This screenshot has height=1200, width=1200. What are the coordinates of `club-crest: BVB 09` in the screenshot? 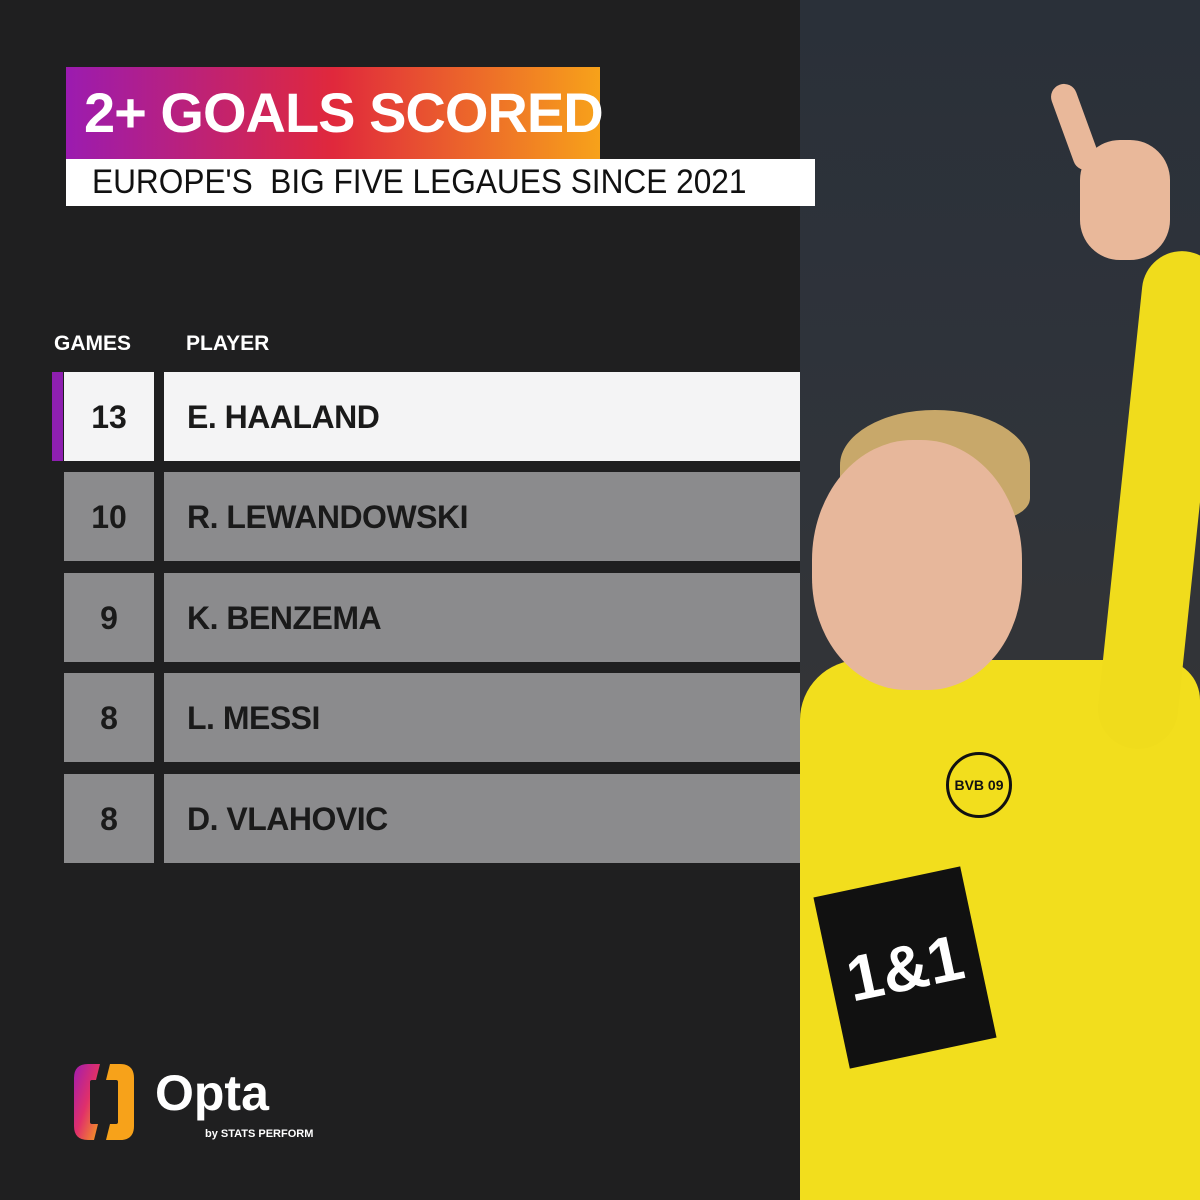 It's located at (979, 785).